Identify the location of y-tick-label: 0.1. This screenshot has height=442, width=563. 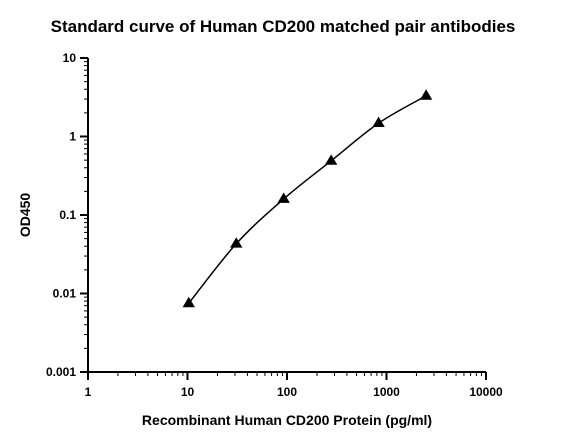
(67, 215).